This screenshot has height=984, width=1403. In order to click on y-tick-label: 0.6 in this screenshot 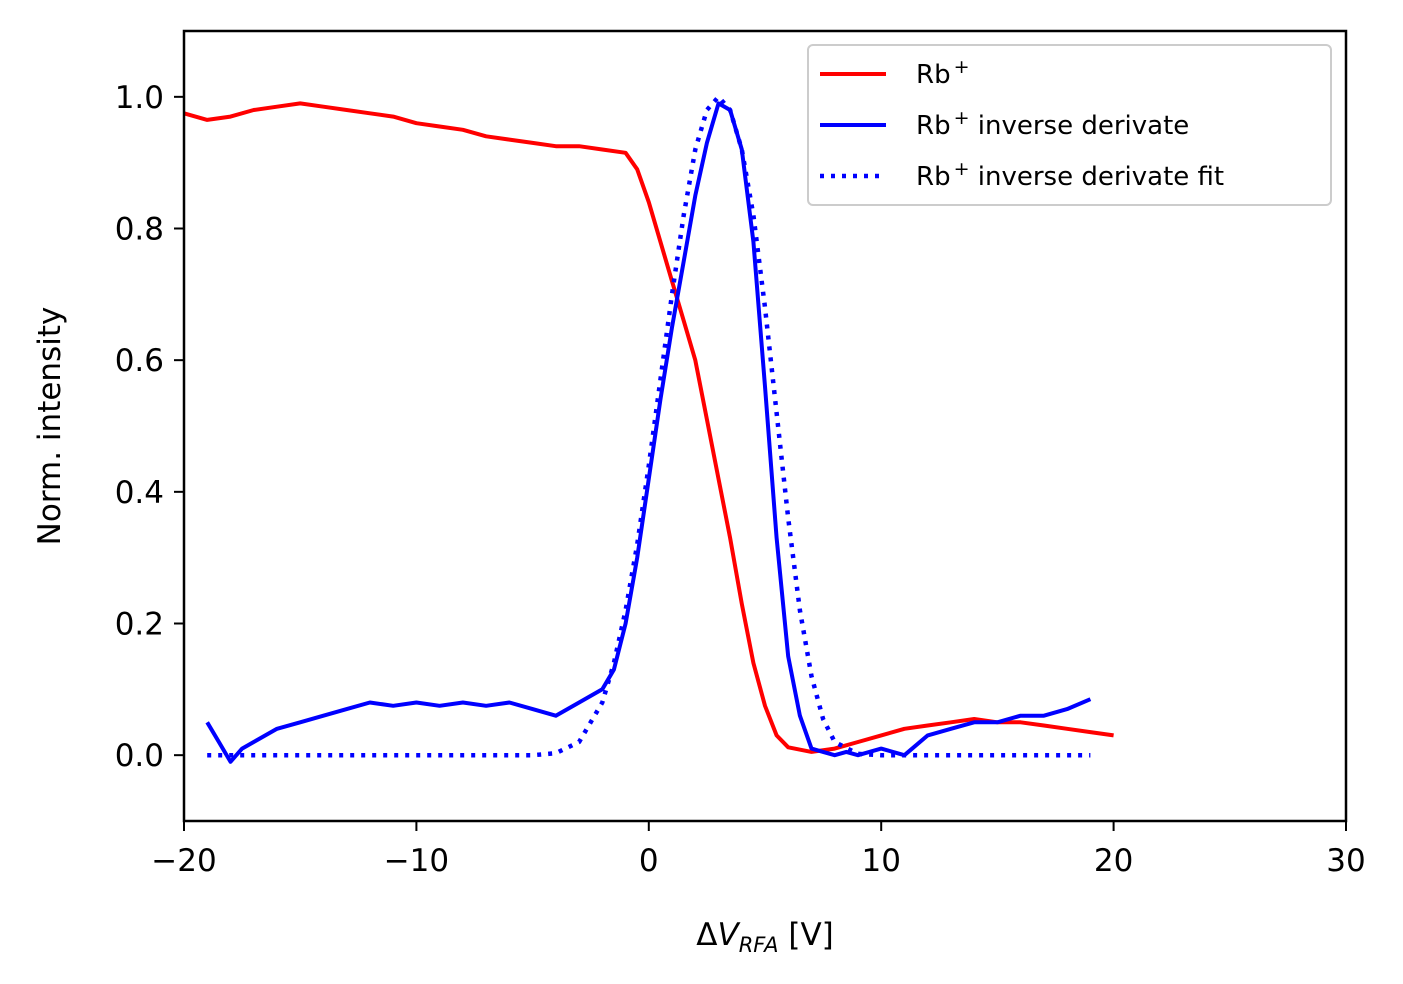, I will do `click(139, 361)`.